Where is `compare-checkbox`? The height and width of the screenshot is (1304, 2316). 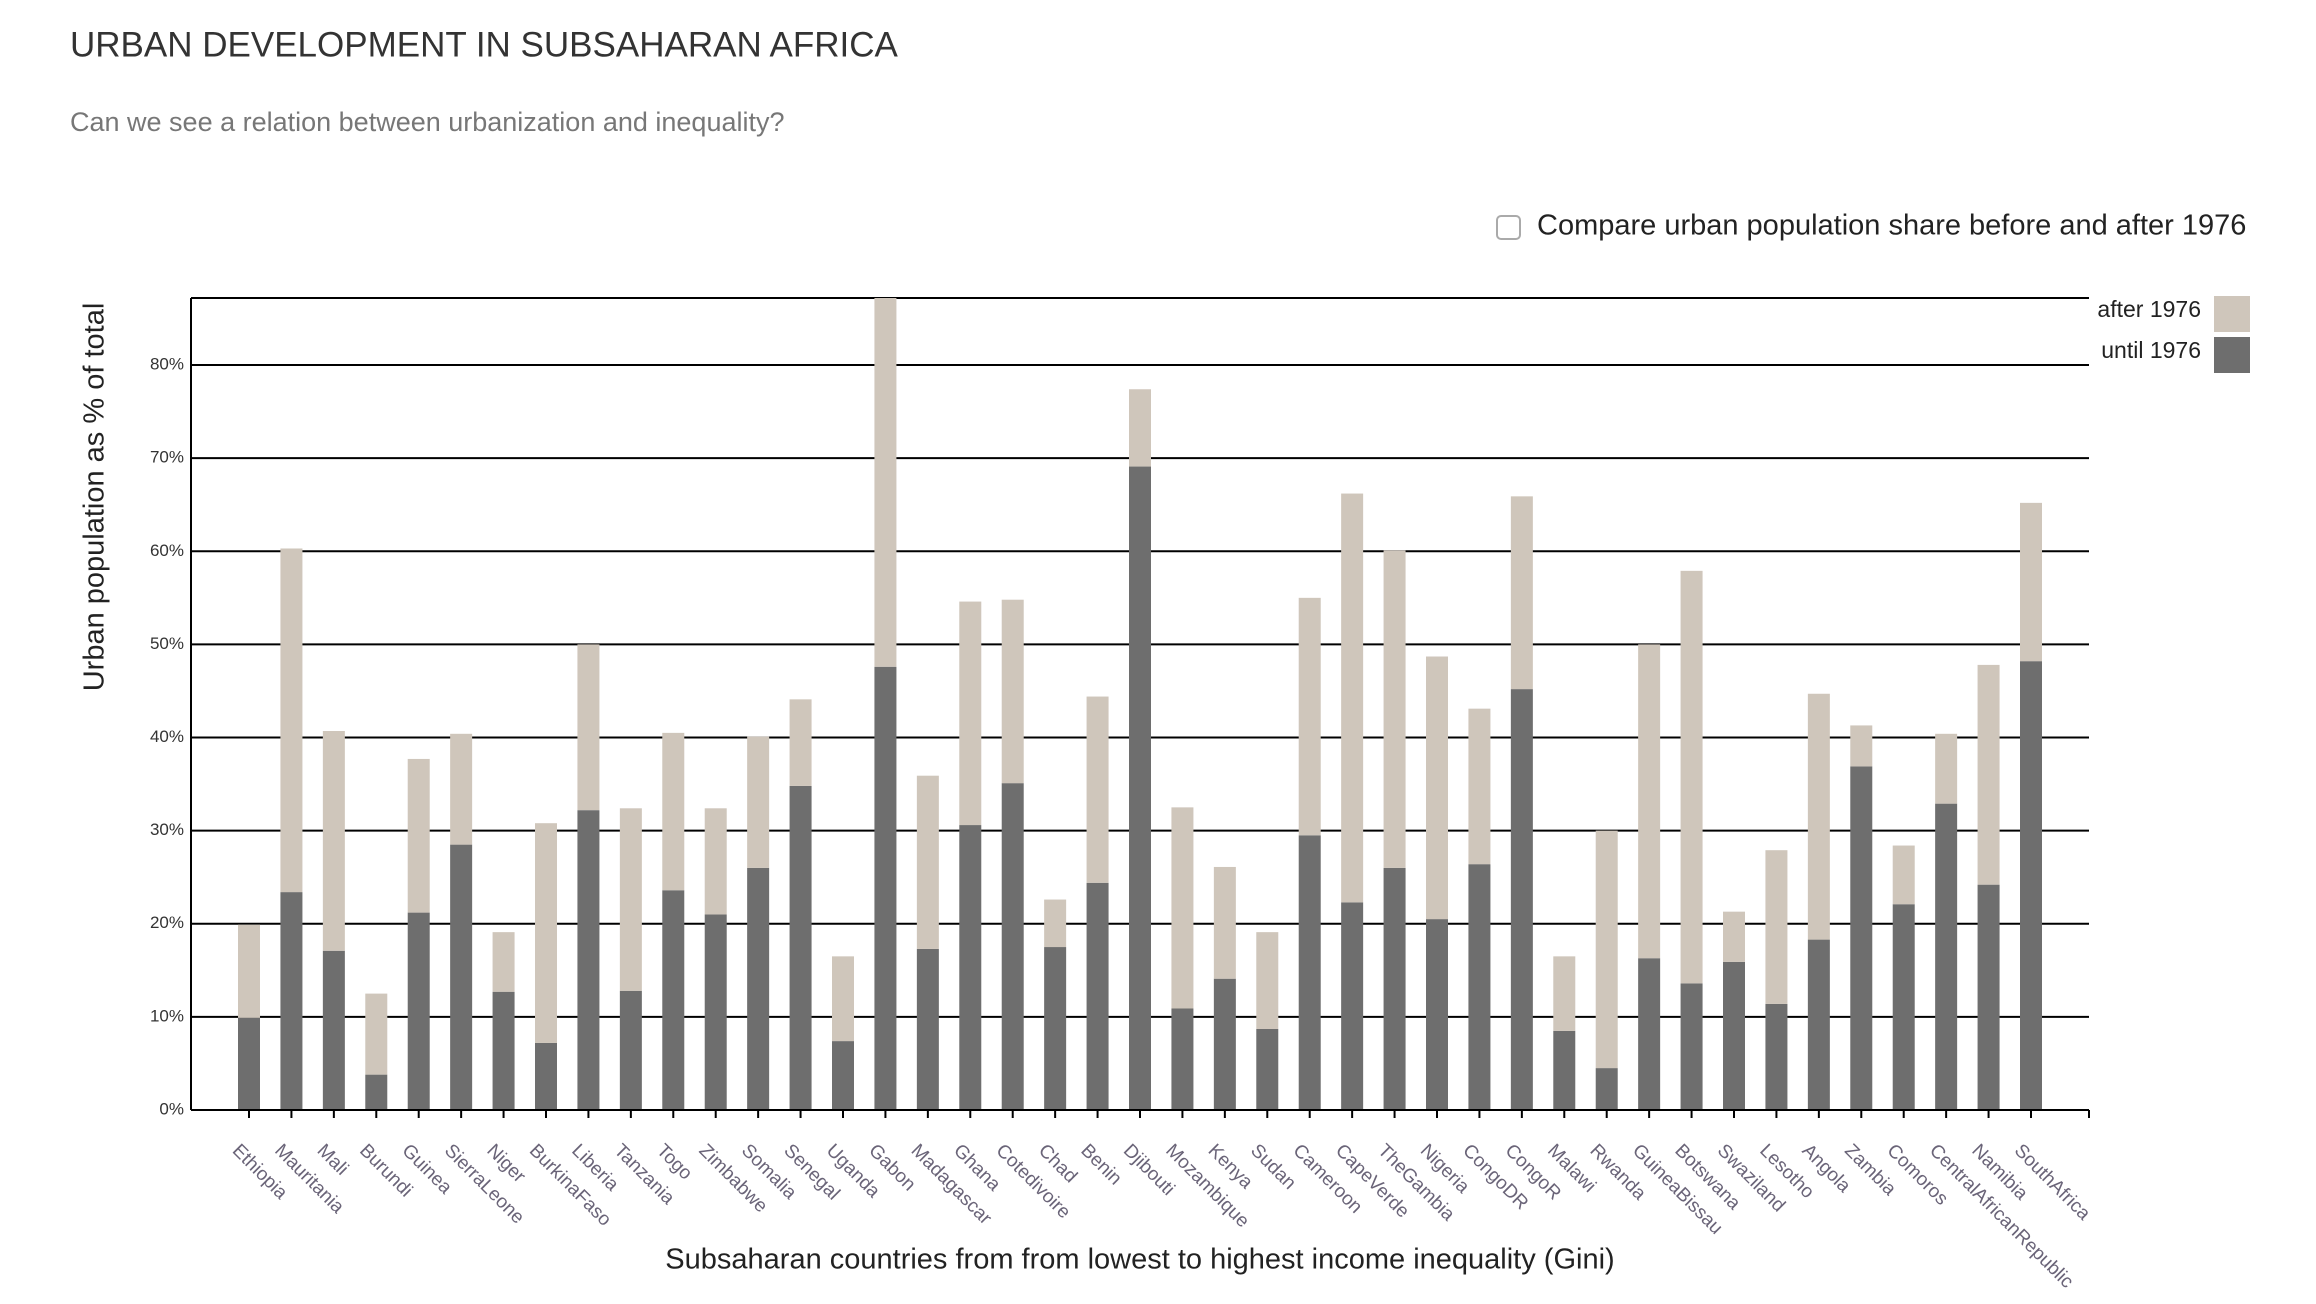 compare-checkbox is located at coordinates (1508, 227).